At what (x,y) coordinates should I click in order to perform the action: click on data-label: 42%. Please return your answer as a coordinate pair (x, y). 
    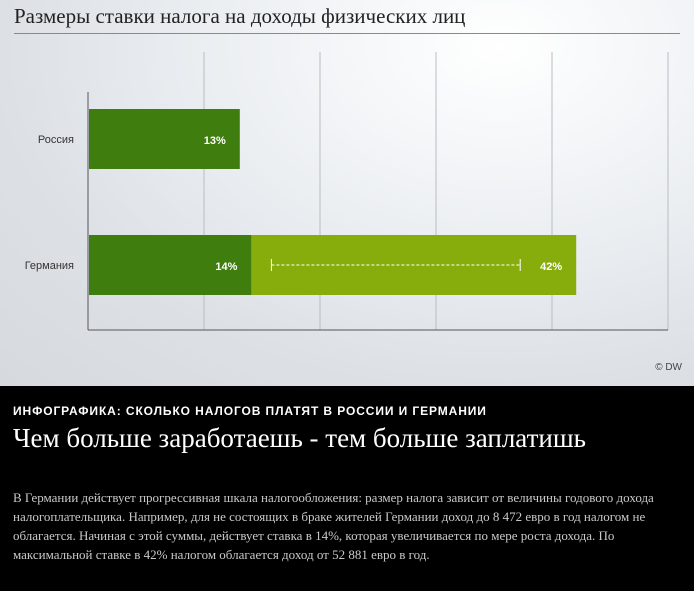
    Looking at the image, I should click on (551, 267).